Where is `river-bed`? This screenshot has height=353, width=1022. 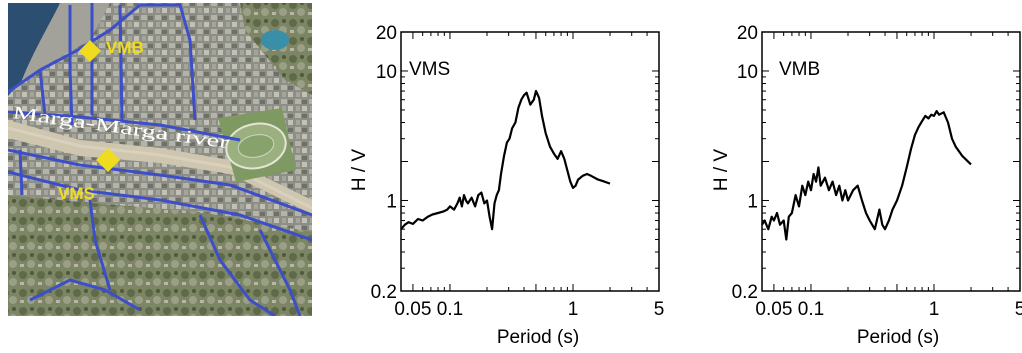
river-bed is located at coordinates (160, 167).